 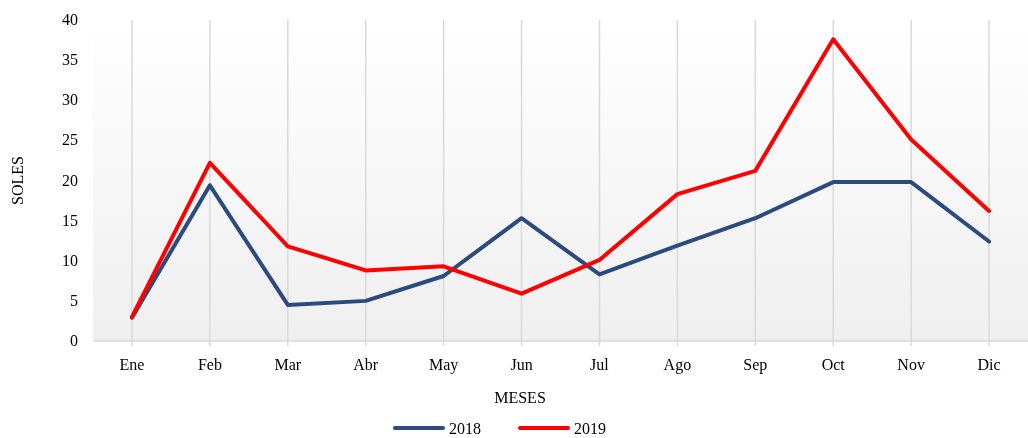 What do you see at coordinates (677, 365) in the screenshot?
I see `x-tick-label: Ago` at bounding box center [677, 365].